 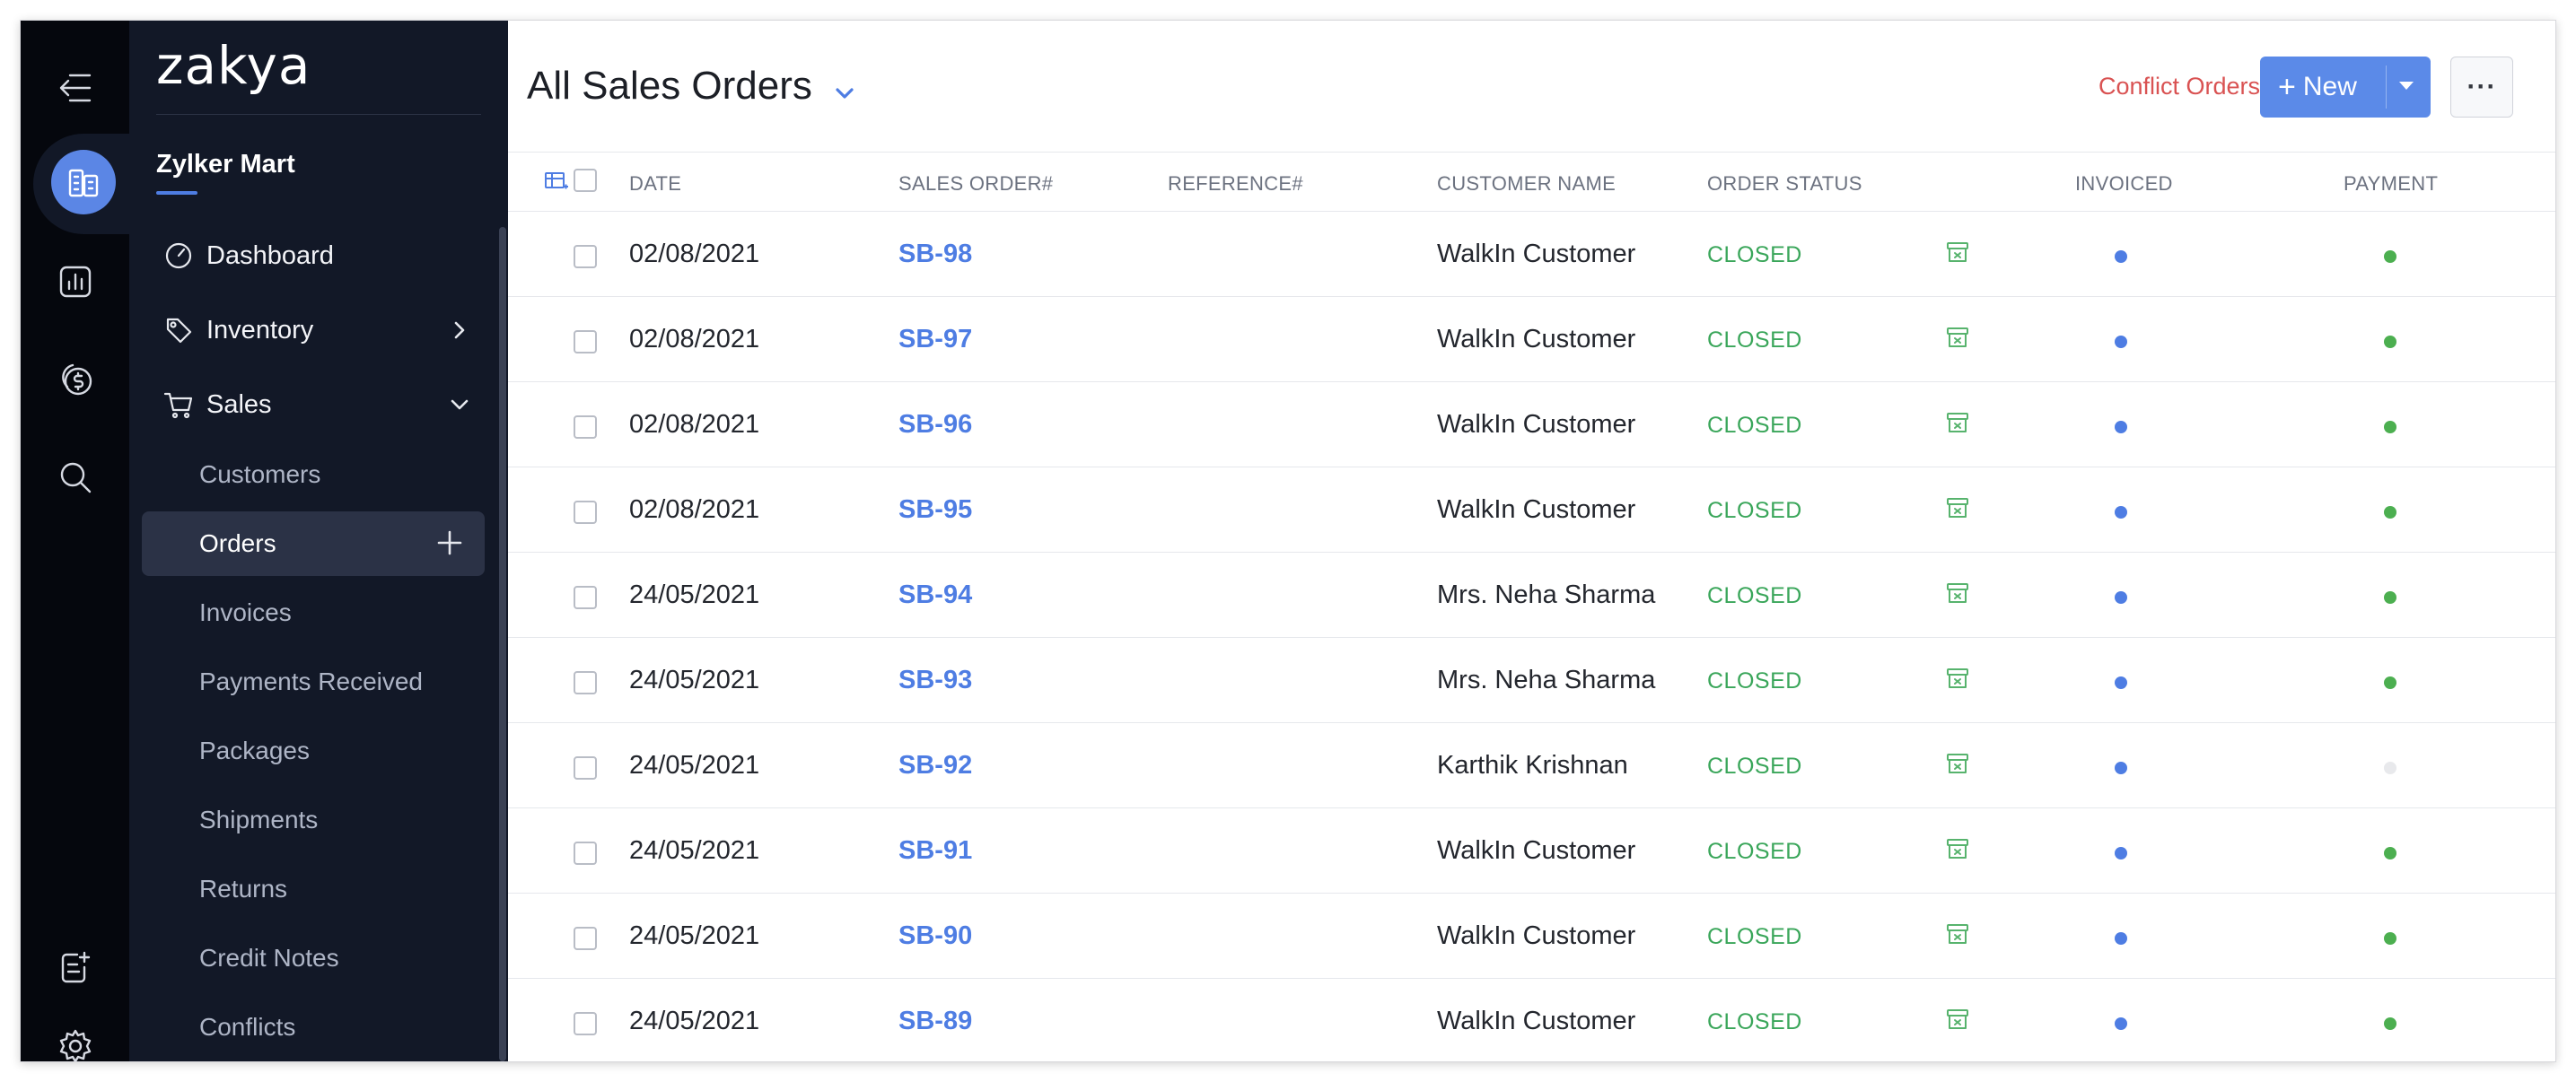 What do you see at coordinates (1531, 765) in the screenshot?
I see `table-row: 24/05/2021 SB-92 Karthik Krishnan CLOSED` at bounding box center [1531, 765].